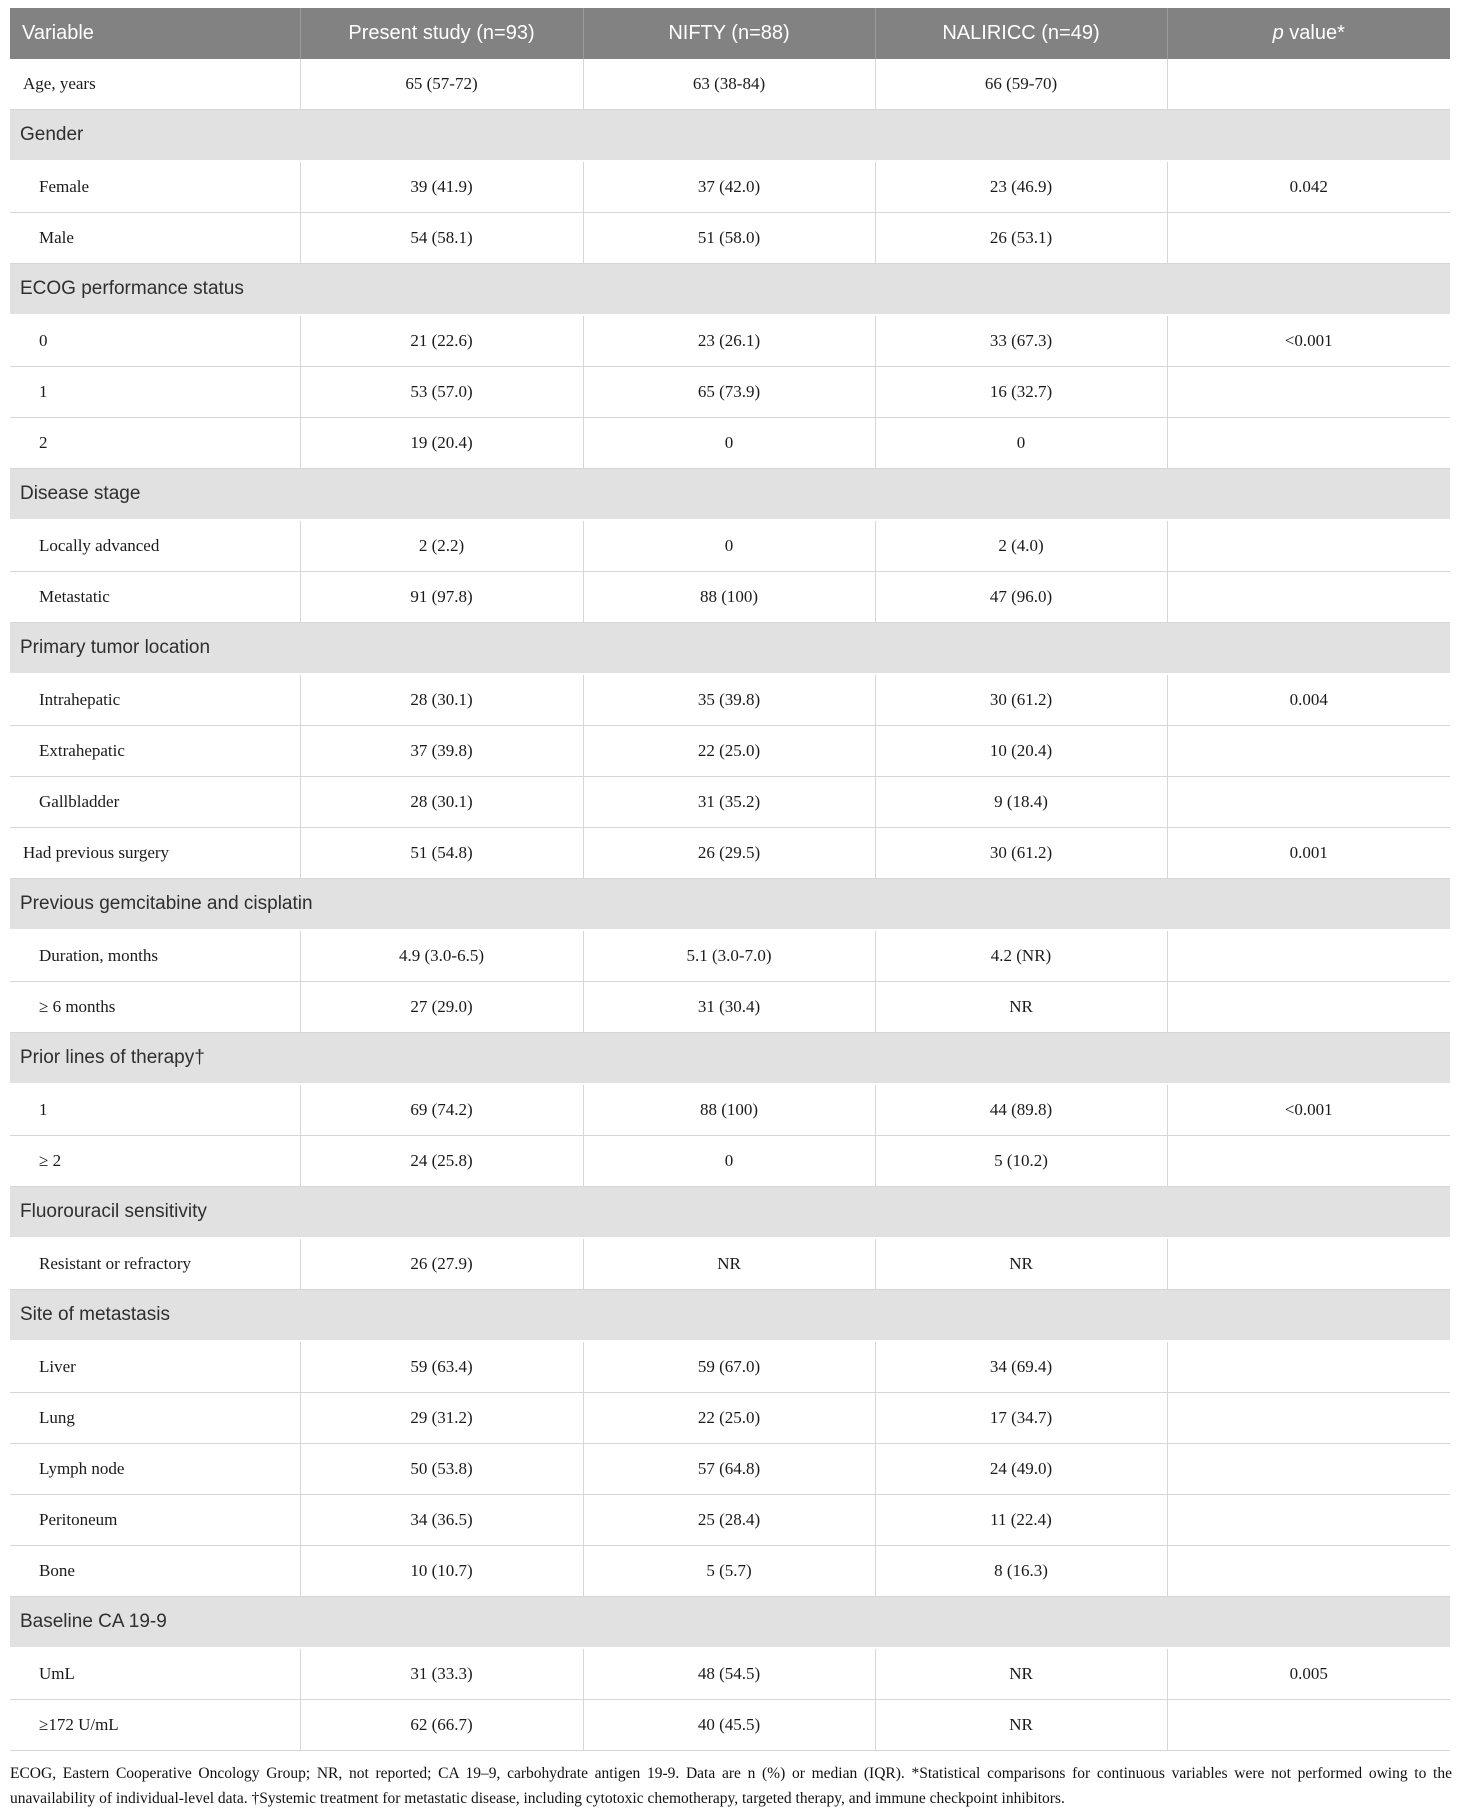 This screenshot has width=1460, height=1811. I want to click on table-row: Age, years 65 (57-72) 63 (38-84) 66 (59-70), so click(730, 84).